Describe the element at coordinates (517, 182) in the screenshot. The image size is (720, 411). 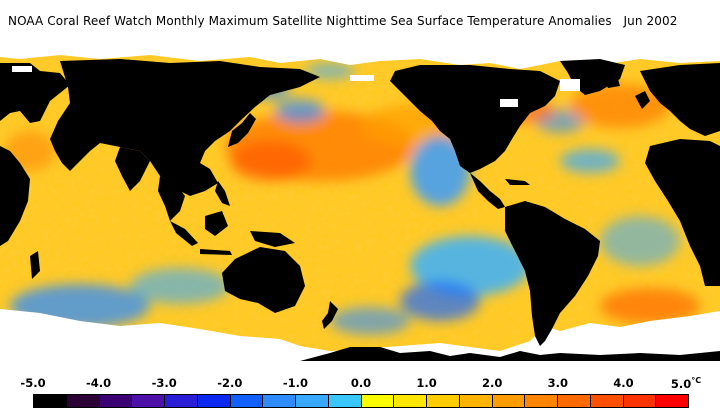
I see `caribbean-islands` at that location.